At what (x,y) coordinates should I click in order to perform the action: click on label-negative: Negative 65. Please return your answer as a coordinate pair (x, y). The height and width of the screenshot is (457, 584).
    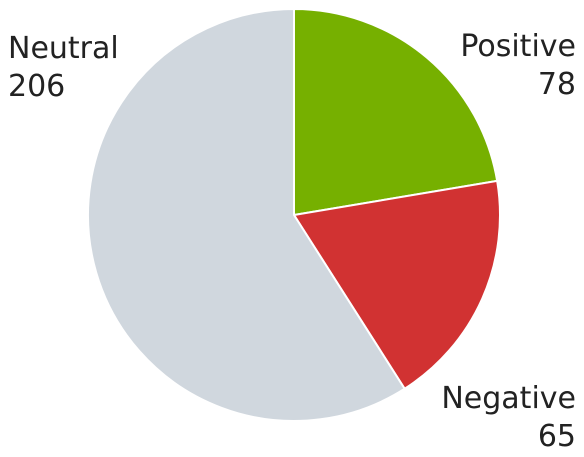
    Looking at the image, I should click on (508, 418).